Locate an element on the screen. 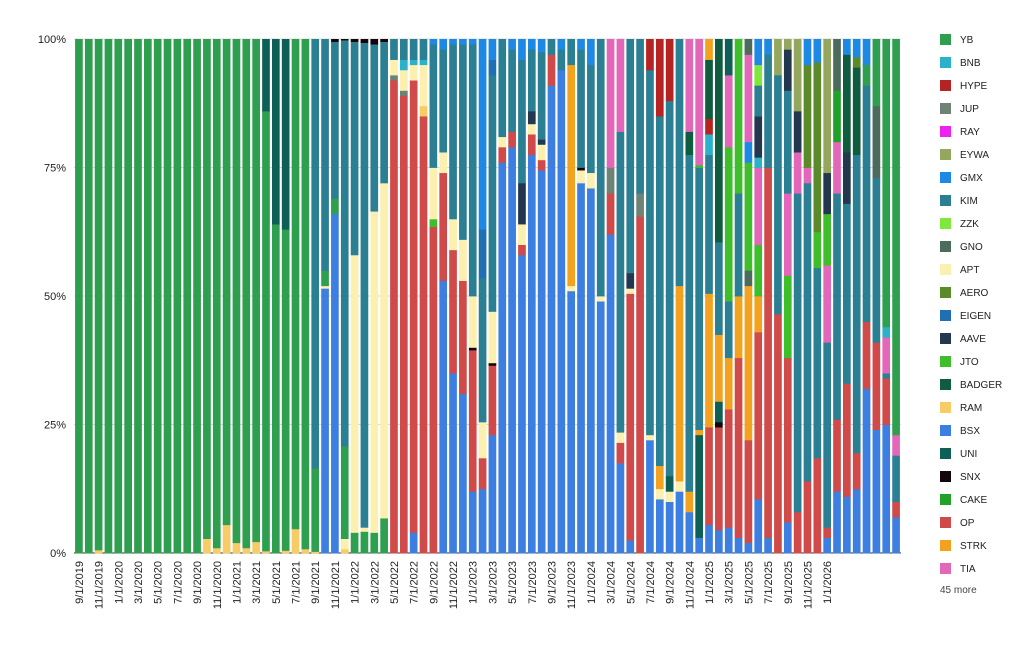 The width and height of the screenshot is (1035, 647). legend-item-hype: HYPE is located at coordinates (964, 86).